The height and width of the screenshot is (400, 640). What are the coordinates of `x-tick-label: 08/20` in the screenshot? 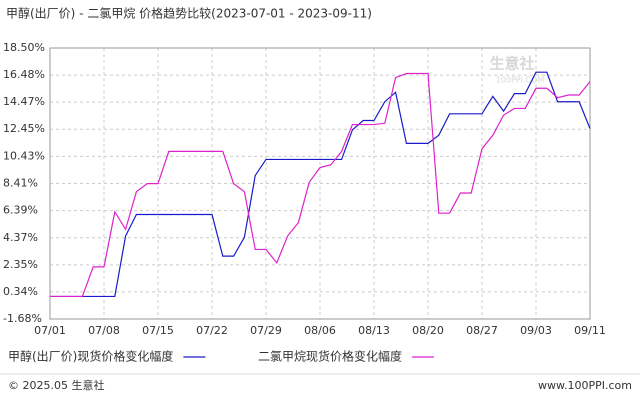 It's located at (428, 330).